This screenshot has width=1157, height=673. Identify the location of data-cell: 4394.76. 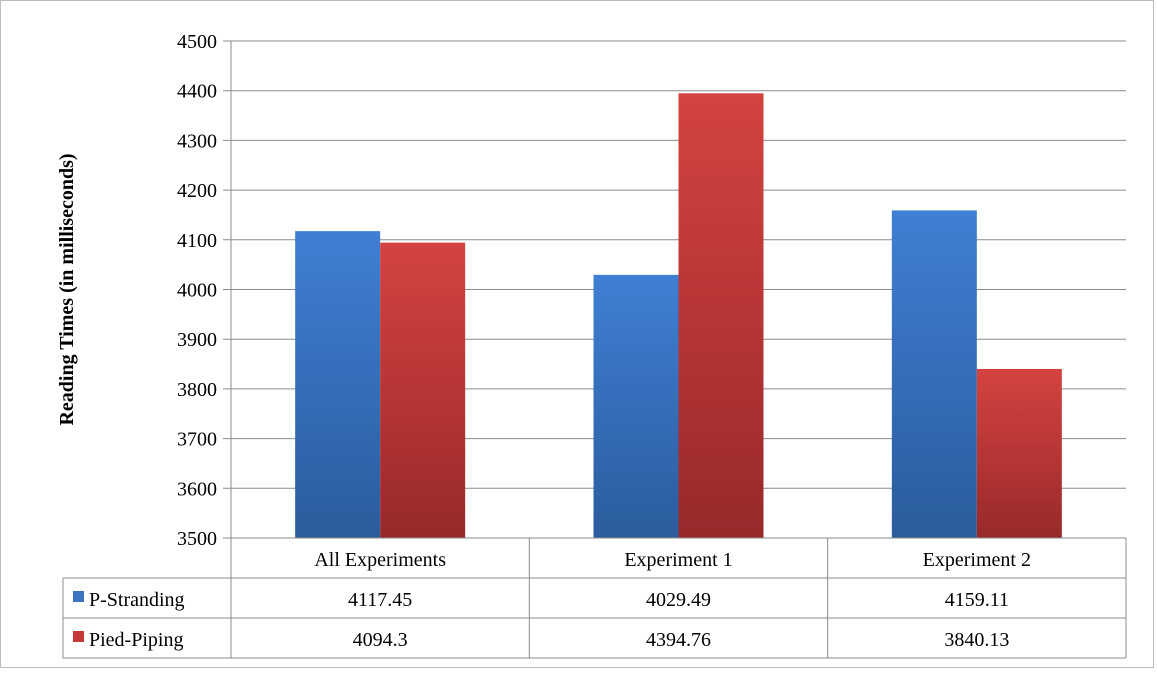
(678, 640).